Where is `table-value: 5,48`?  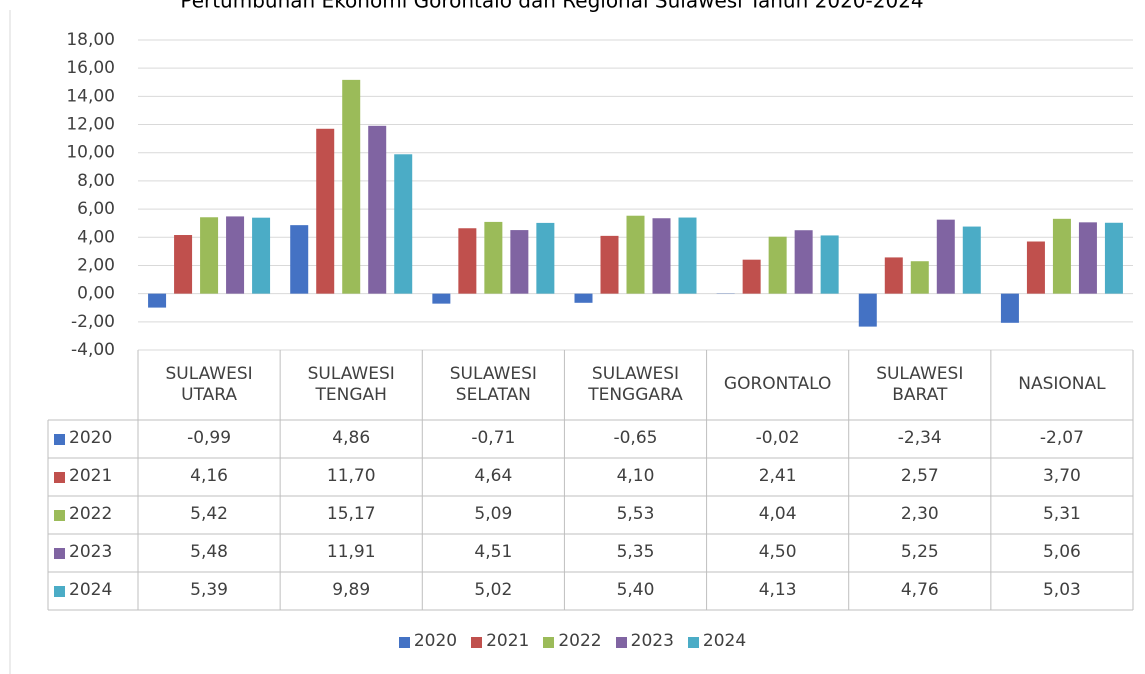 table-value: 5,48 is located at coordinates (209, 552).